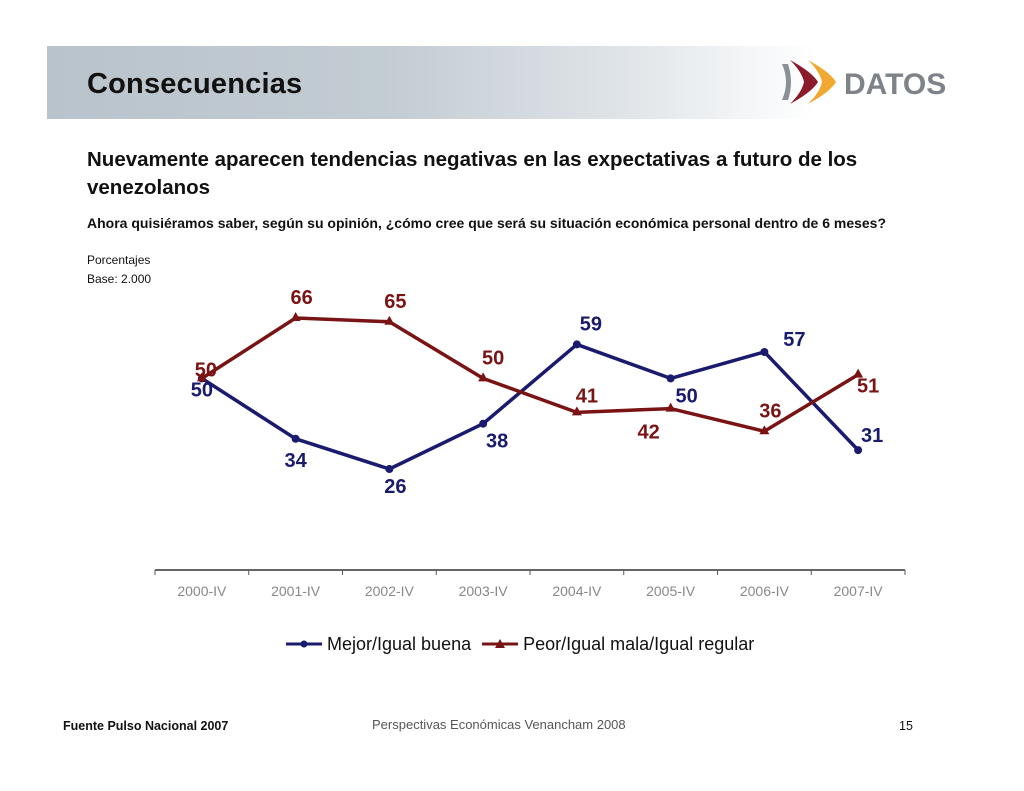 The image size is (1024, 791). What do you see at coordinates (868, 387) in the screenshot?
I see `data-label-peor: 51` at bounding box center [868, 387].